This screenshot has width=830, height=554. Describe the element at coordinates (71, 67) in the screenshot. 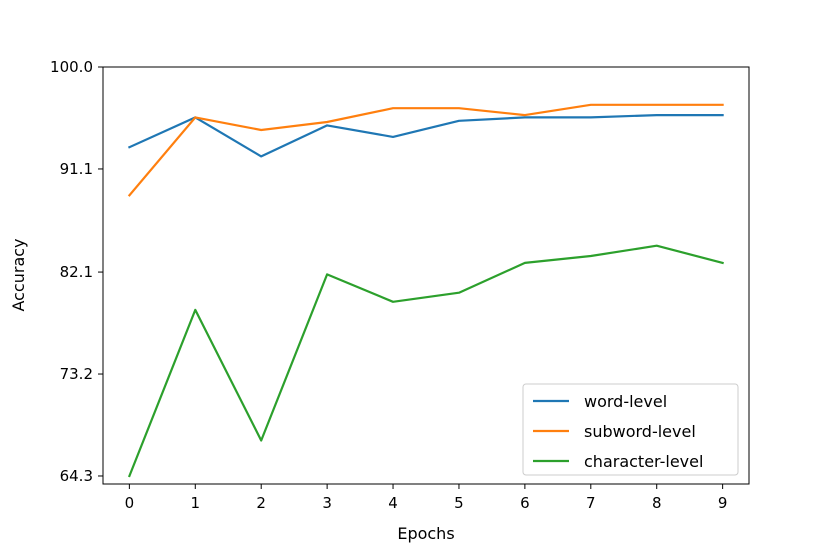

I see `y-tick-label: 100.0` at that location.